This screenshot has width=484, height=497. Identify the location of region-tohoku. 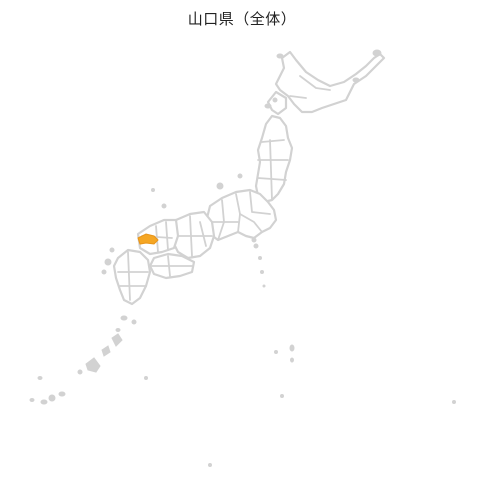
(274, 159).